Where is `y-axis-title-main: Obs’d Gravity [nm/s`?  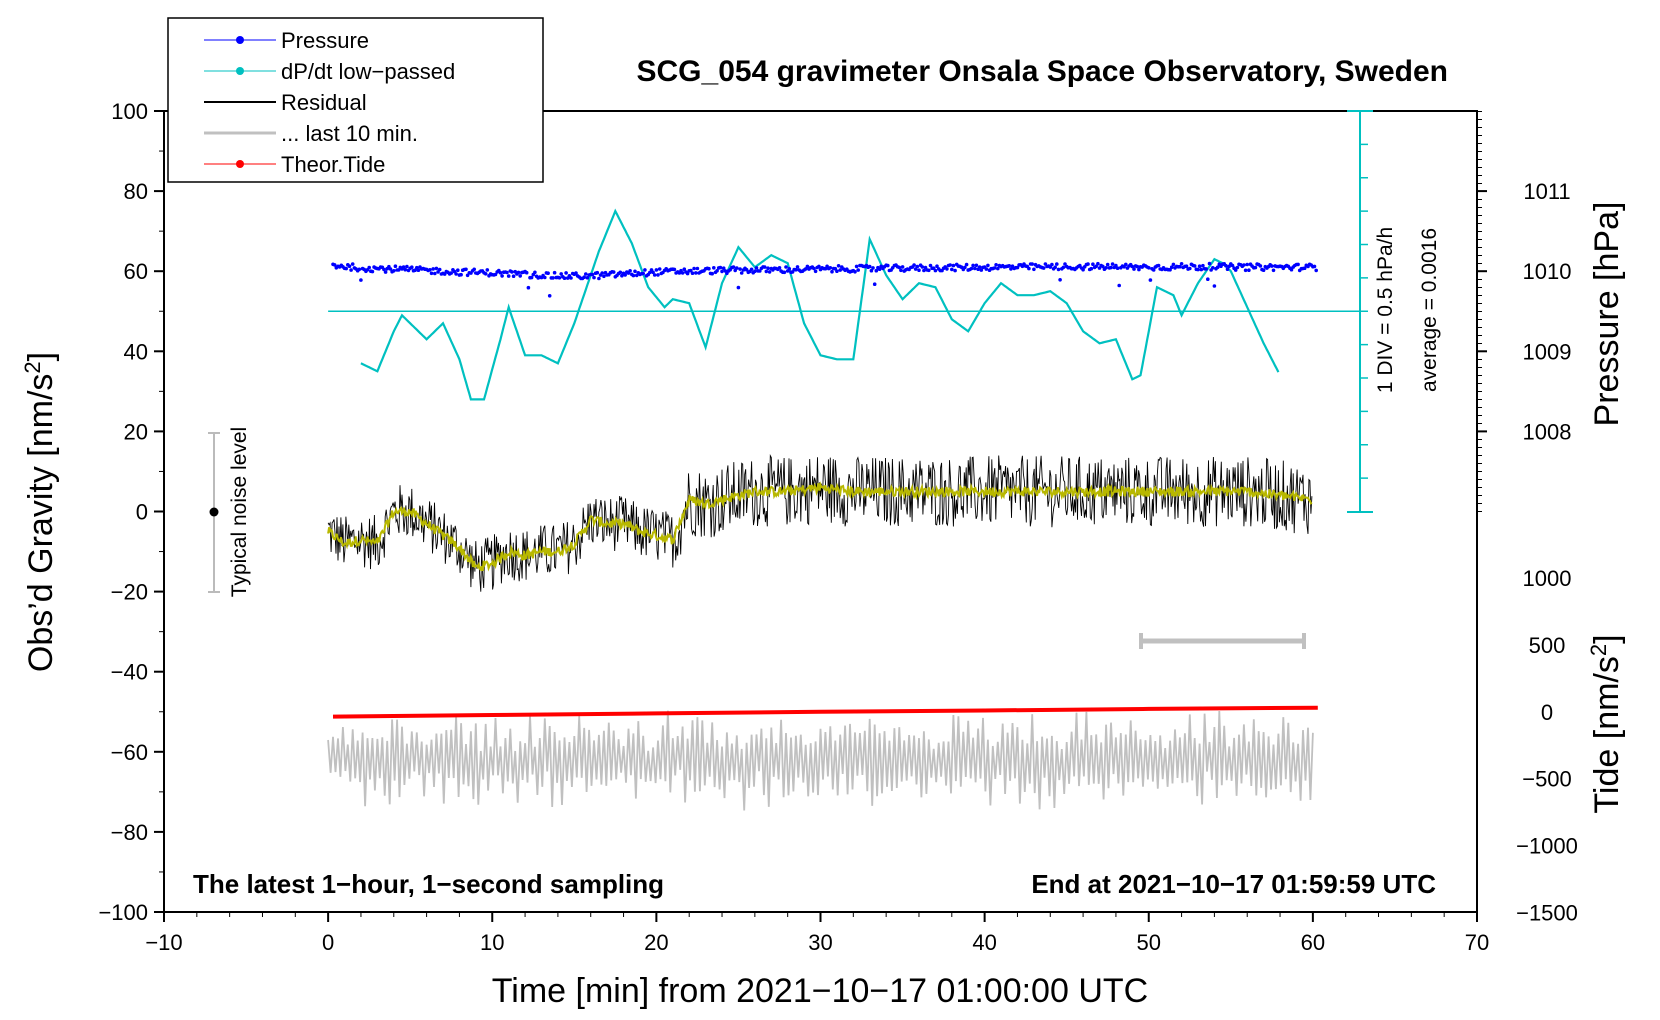
y-axis-title-main: Obs’d Gravity [nm/s is located at coordinates (41, 523).